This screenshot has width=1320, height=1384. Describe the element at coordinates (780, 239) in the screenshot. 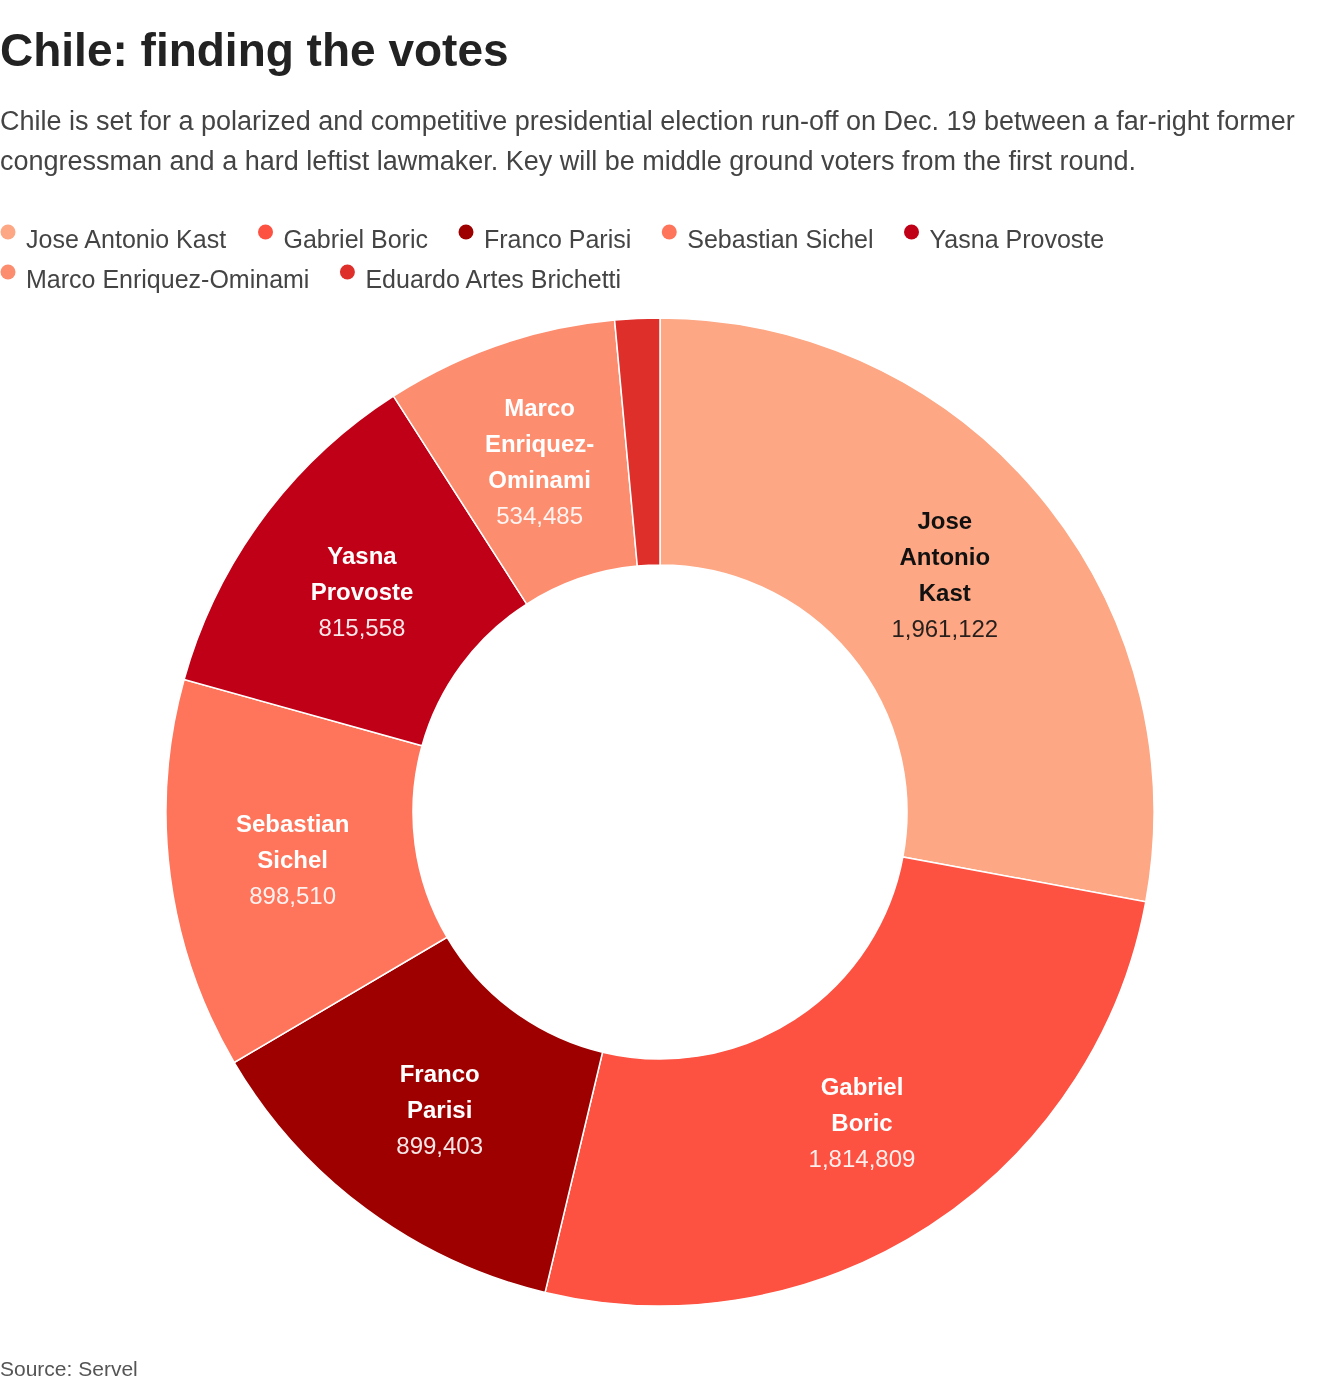

I see `legend-label: Sebastian Sichel` at that location.